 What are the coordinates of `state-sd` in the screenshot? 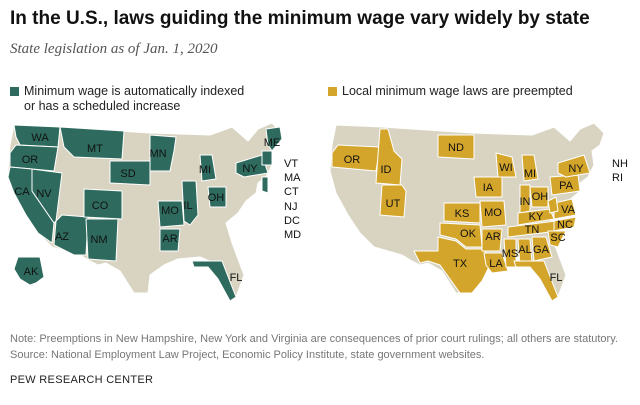 It's located at (130, 173).